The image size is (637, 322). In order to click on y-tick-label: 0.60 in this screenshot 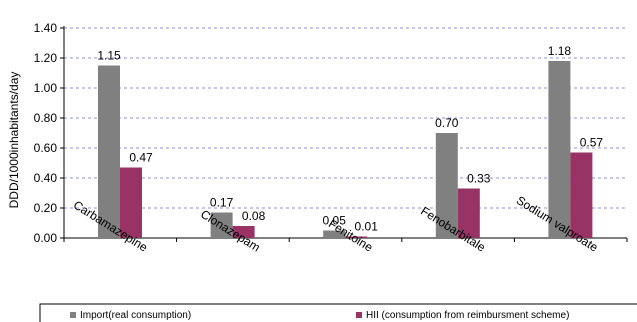, I will do `click(46, 148)`.